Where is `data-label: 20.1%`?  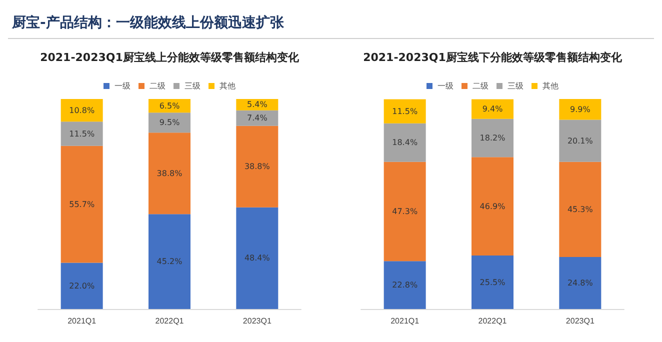
data-label: 20.1% is located at coordinates (580, 141).